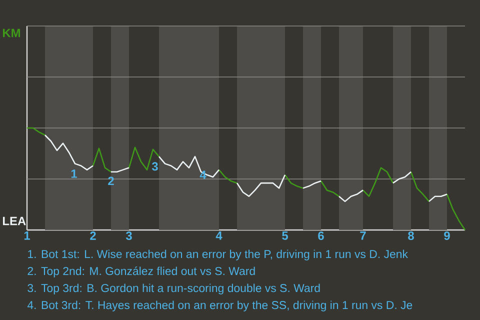 This screenshot has width=480, height=320. What do you see at coordinates (74, 174) in the screenshot?
I see `annotation: 1` at bounding box center [74, 174].